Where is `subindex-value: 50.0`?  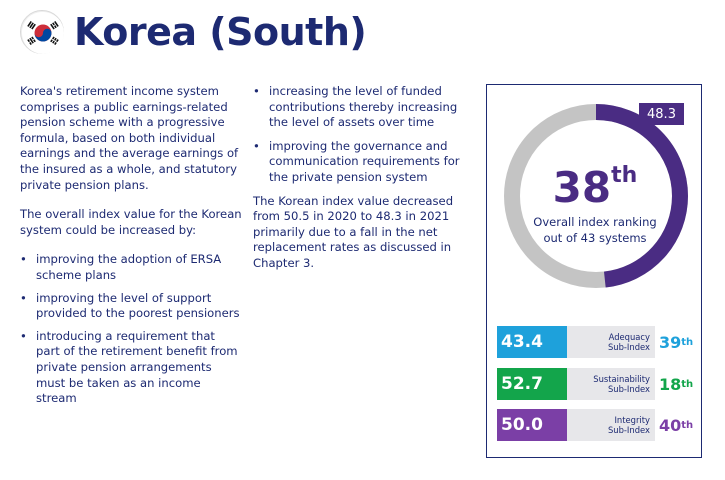 subindex-value: 50.0 is located at coordinates (532, 425).